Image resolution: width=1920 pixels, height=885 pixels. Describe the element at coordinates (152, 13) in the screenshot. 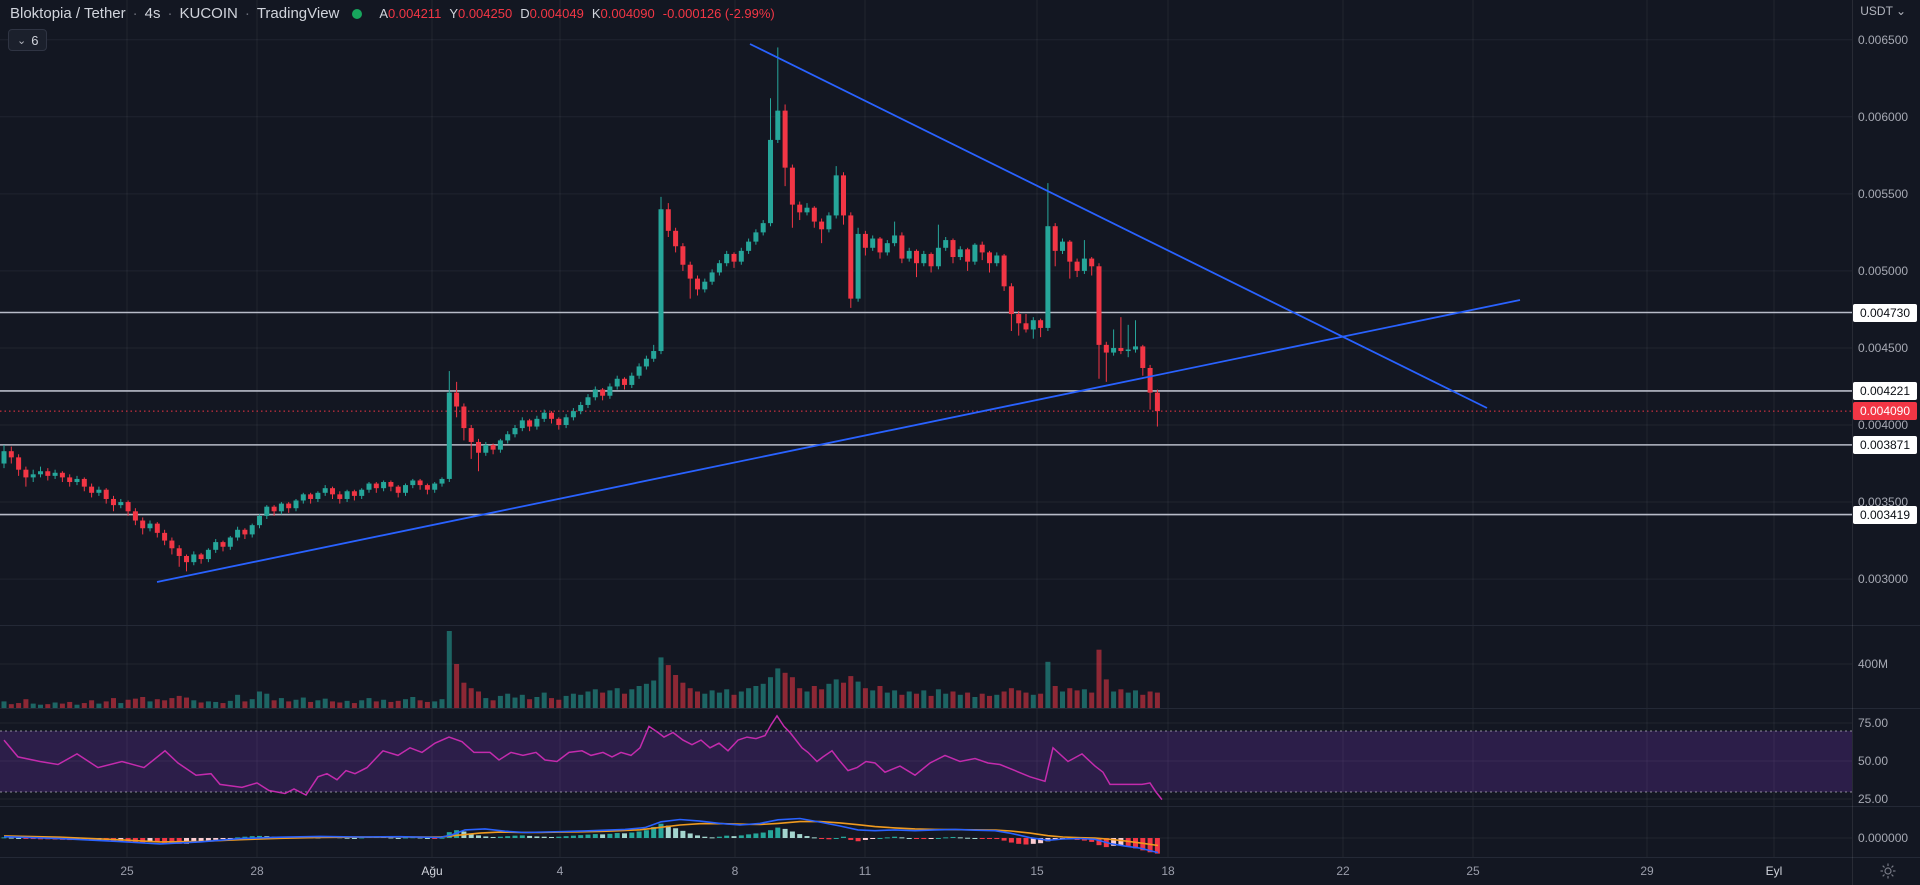

I see `interval-label: 4s` at that location.